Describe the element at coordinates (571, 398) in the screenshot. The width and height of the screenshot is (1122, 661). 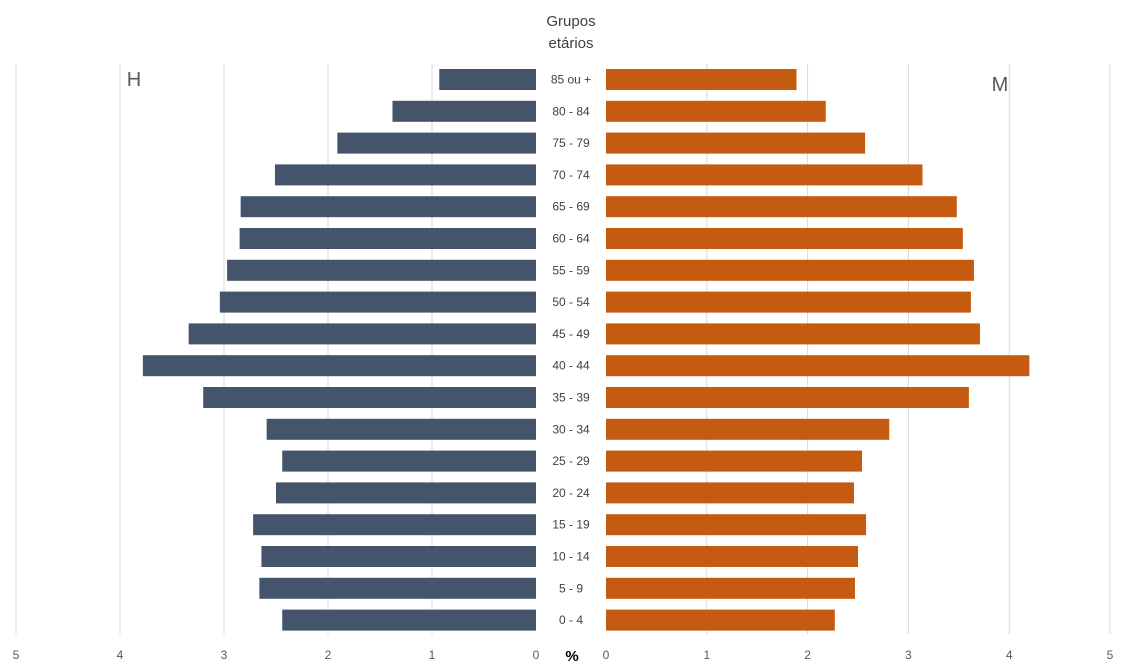
I see `age-group-label: 35 - 39` at that location.